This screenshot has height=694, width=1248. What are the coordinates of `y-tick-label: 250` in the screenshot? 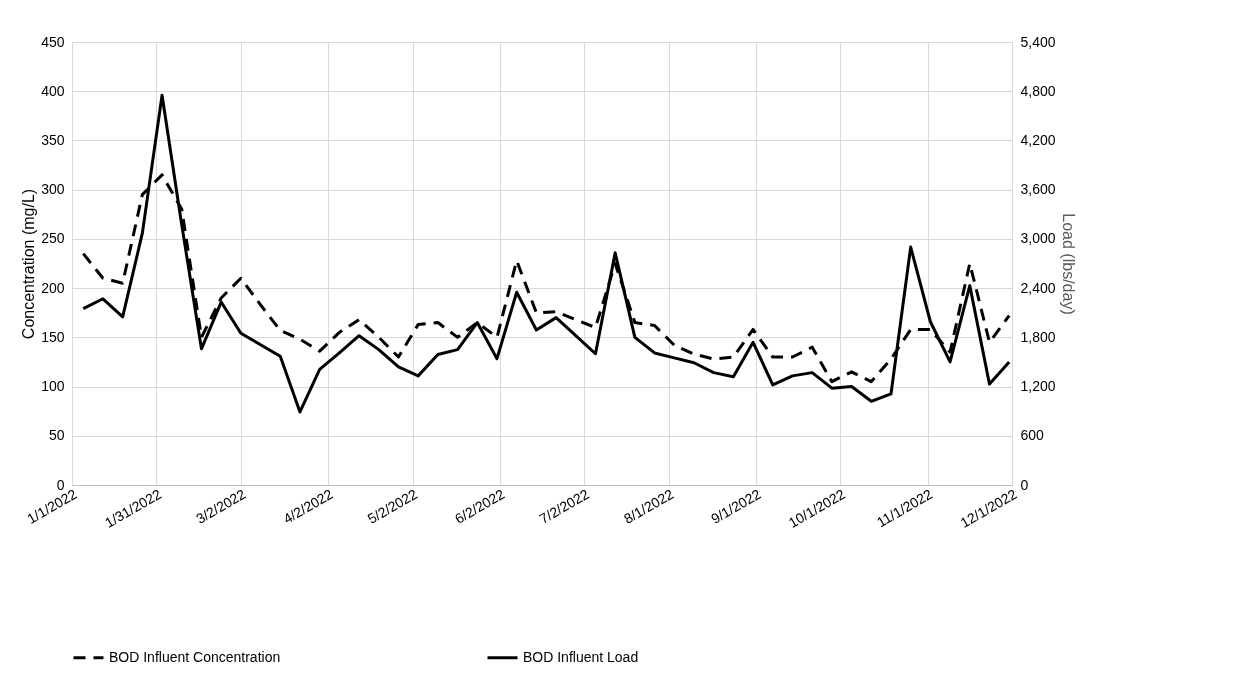 It's located at (53, 238).